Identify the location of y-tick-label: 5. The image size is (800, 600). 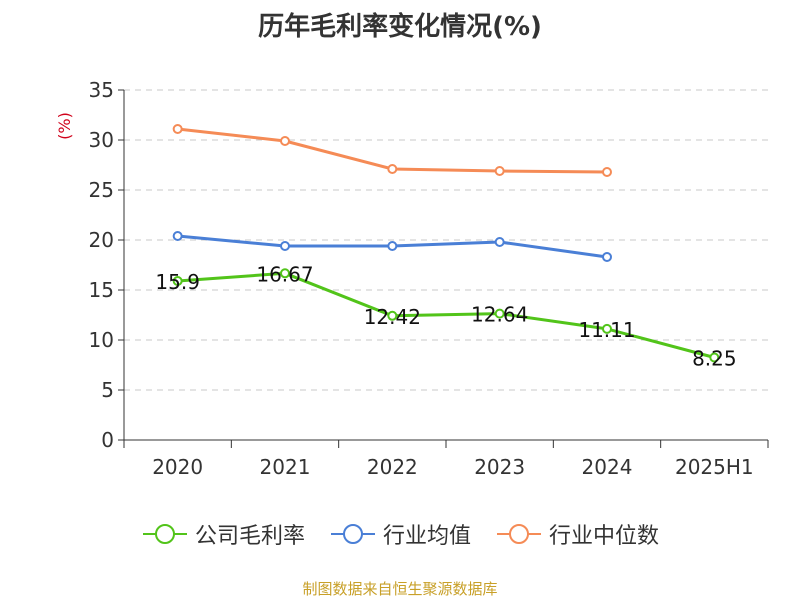
(107, 390).